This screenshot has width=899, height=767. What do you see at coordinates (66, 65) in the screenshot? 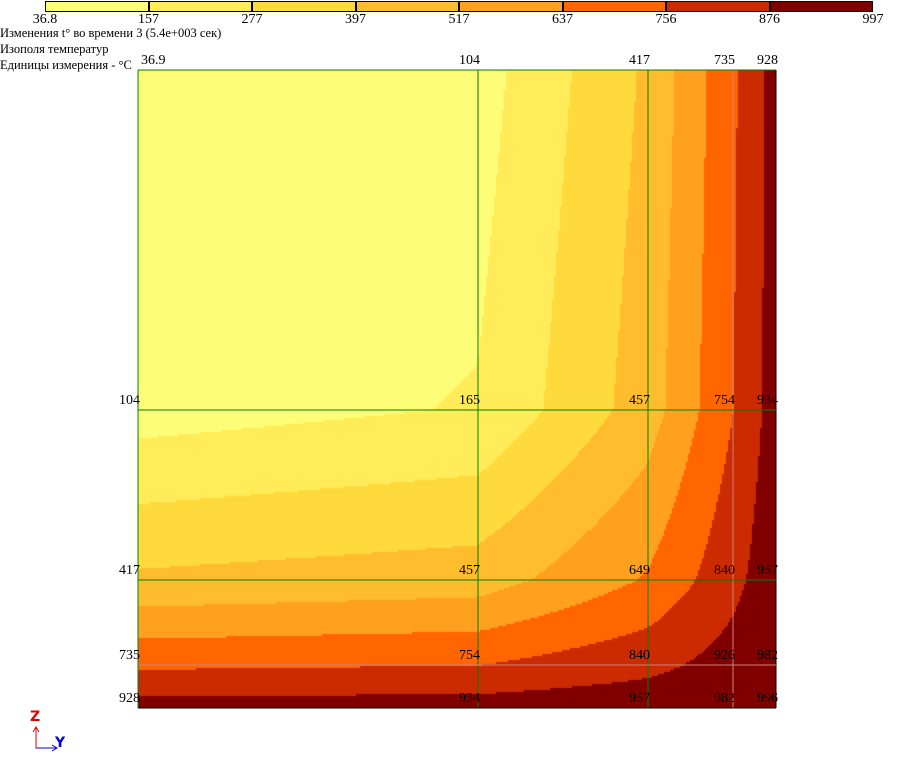
I see `units-label: Единицы измерения - °C` at bounding box center [66, 65].